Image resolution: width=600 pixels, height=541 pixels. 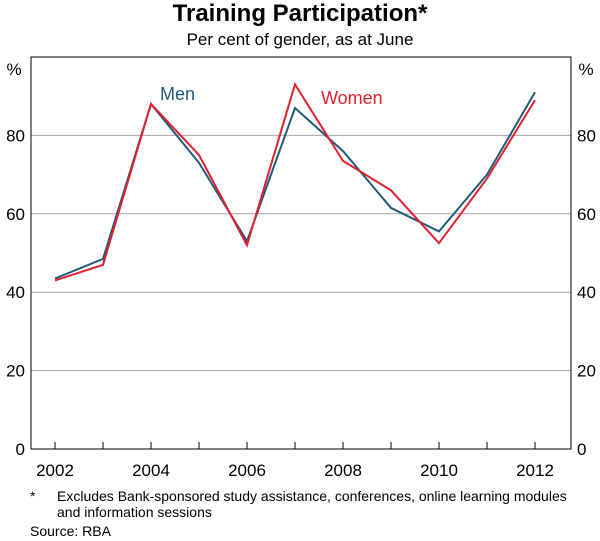 What do you see at coordinates (151, 470) in the screenshot?
I see `x-tick-label-2004: 2004` at bounding box center [151, 470].